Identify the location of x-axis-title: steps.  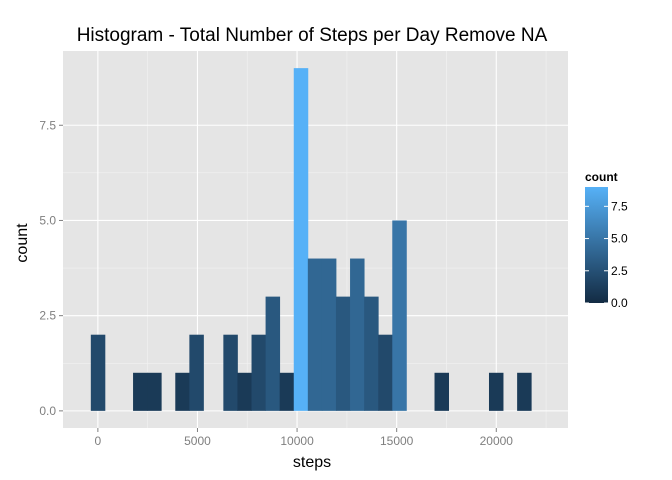
(312, 462).